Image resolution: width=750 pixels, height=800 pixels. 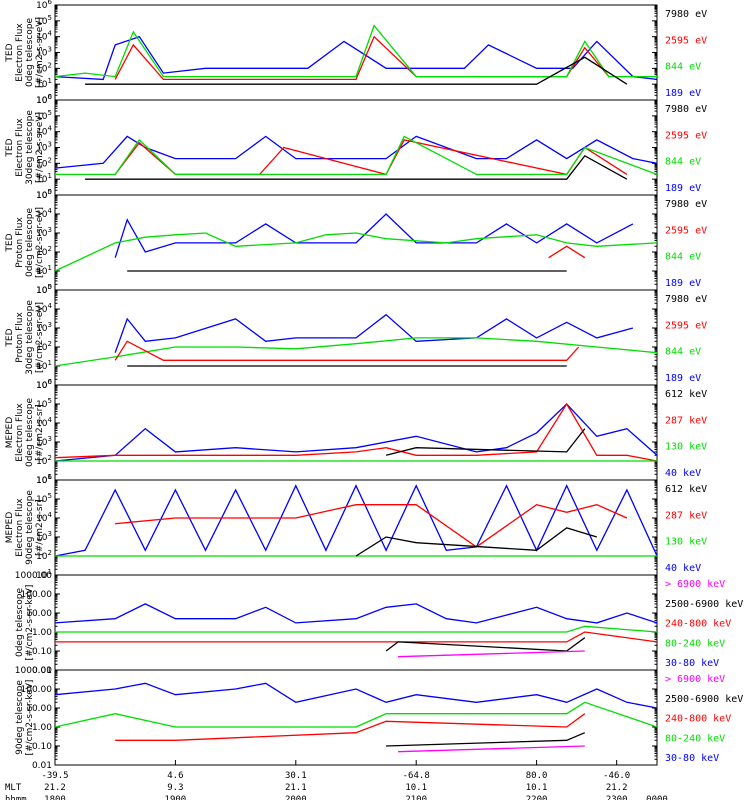 I want to click on x-tick-label: 10.1, so click(x=416, y=788).